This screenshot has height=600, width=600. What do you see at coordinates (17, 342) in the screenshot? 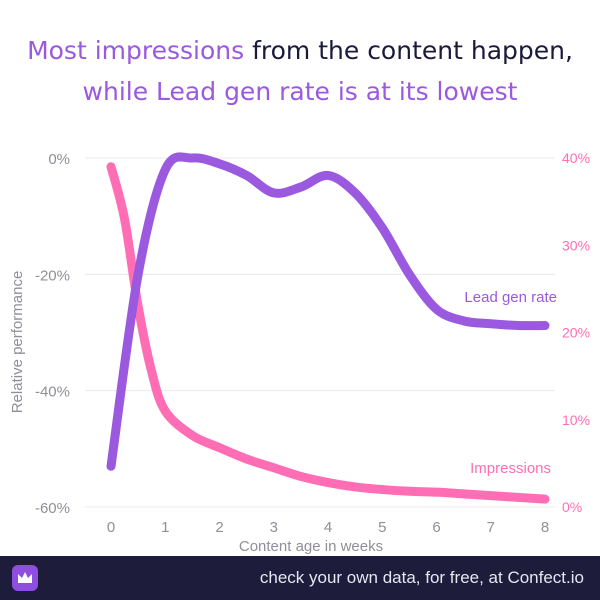
I see `y-axis-label: Relative performance` at bounding box center [17, 342].